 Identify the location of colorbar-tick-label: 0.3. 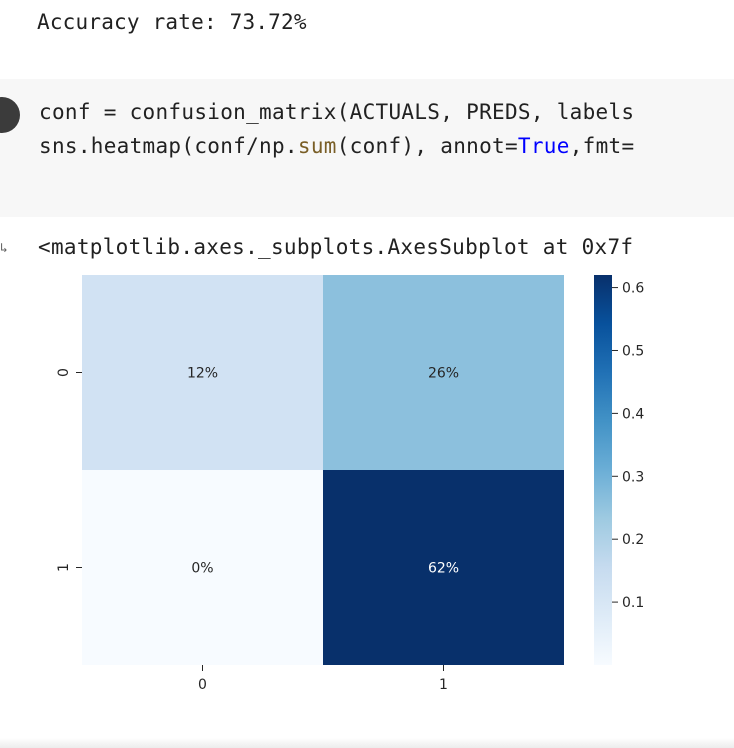
(633, 477).